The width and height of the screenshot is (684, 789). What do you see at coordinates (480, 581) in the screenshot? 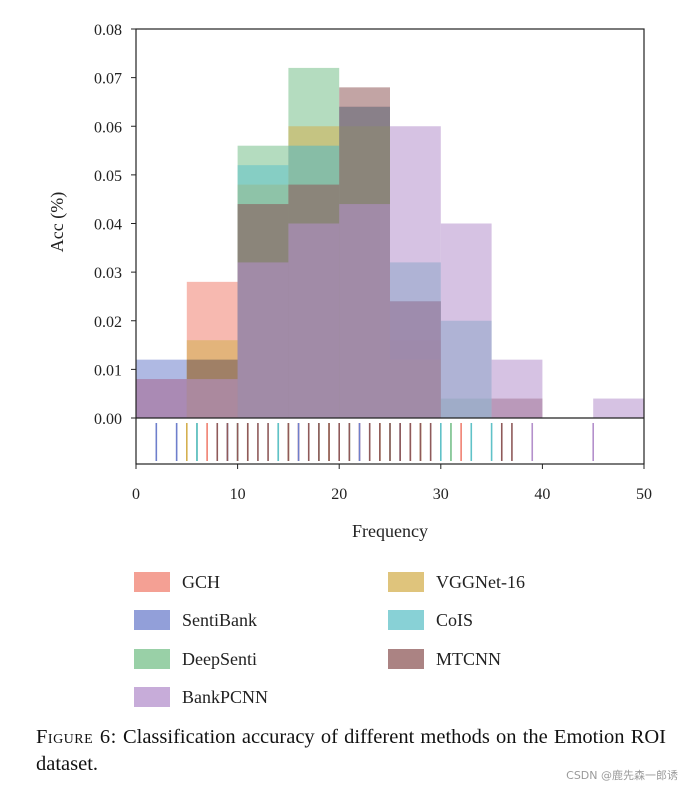
I see `legend-label-vggnet16: VGGNet-16` at bounding box center [480, 581].